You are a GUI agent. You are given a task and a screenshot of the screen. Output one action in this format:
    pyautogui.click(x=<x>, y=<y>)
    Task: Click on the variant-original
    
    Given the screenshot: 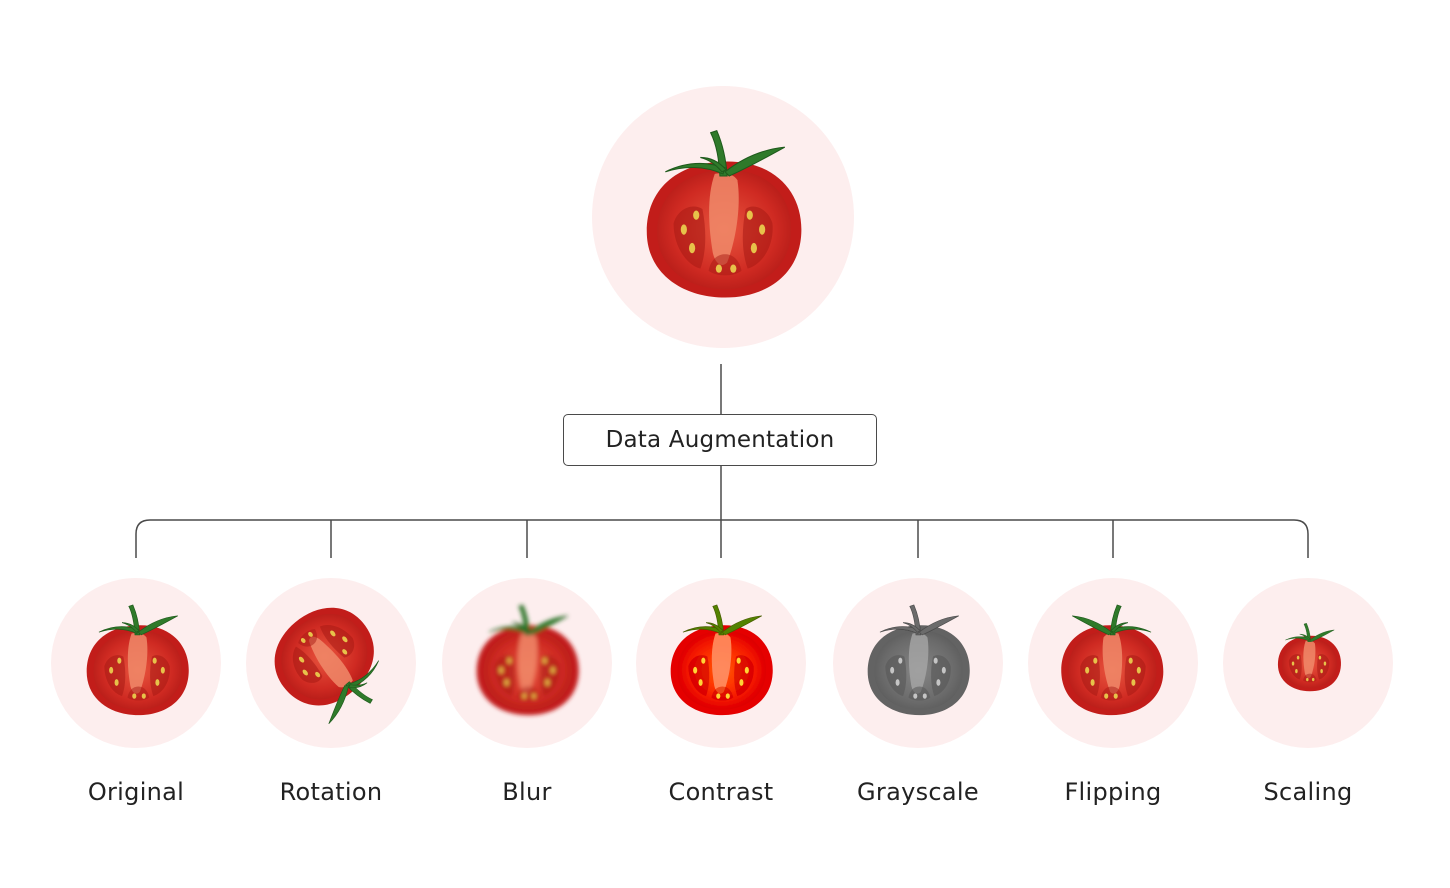 What is the action you would take?
    pyautogui.click(x=136, y=663)
    